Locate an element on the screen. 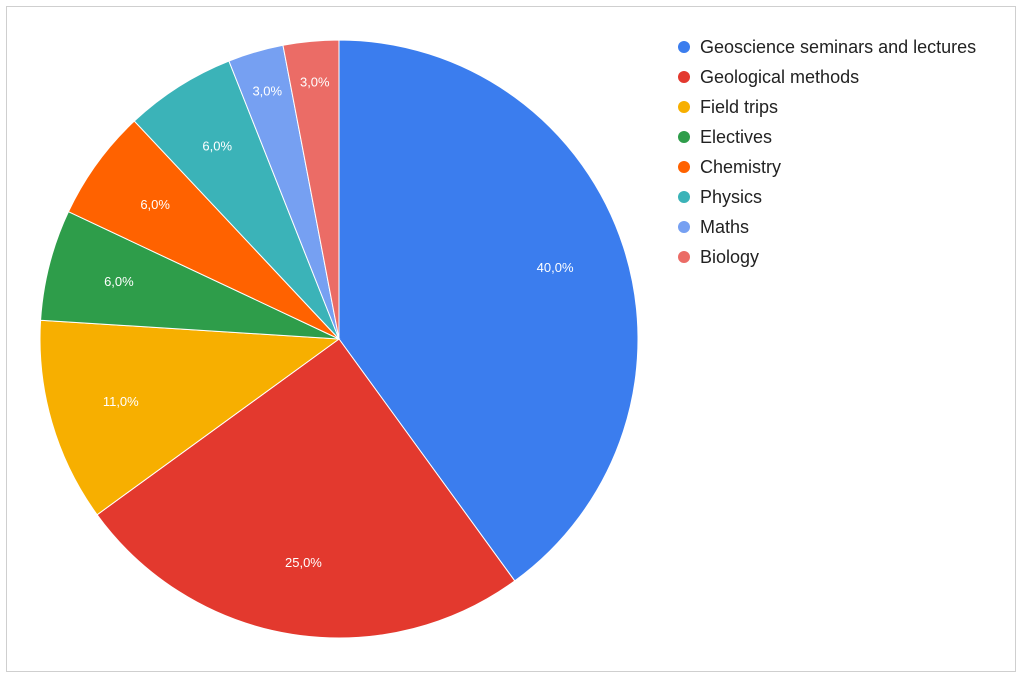 Image resolution: width=1024 pixels, height=680 pixels. slice-data-label: 40,0% is located at coordinates (555, 267).